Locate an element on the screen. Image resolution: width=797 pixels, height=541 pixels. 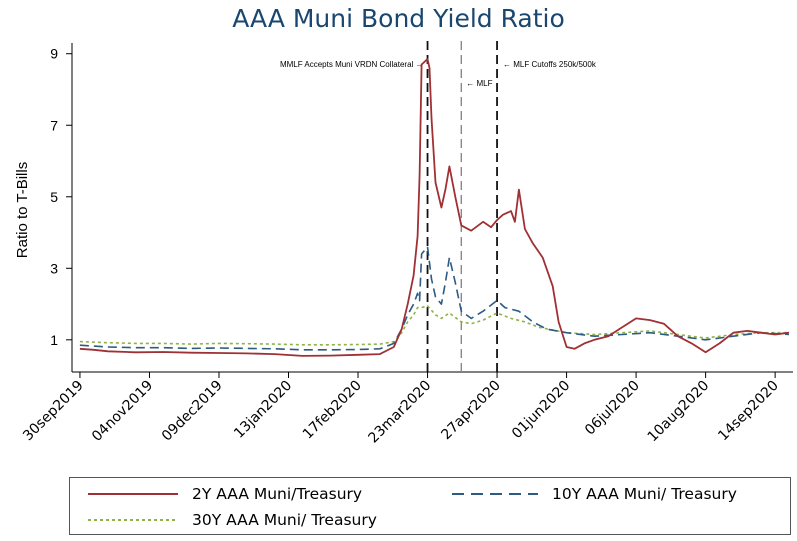
legend-swatch-30y is located at coordinates (133, 520).